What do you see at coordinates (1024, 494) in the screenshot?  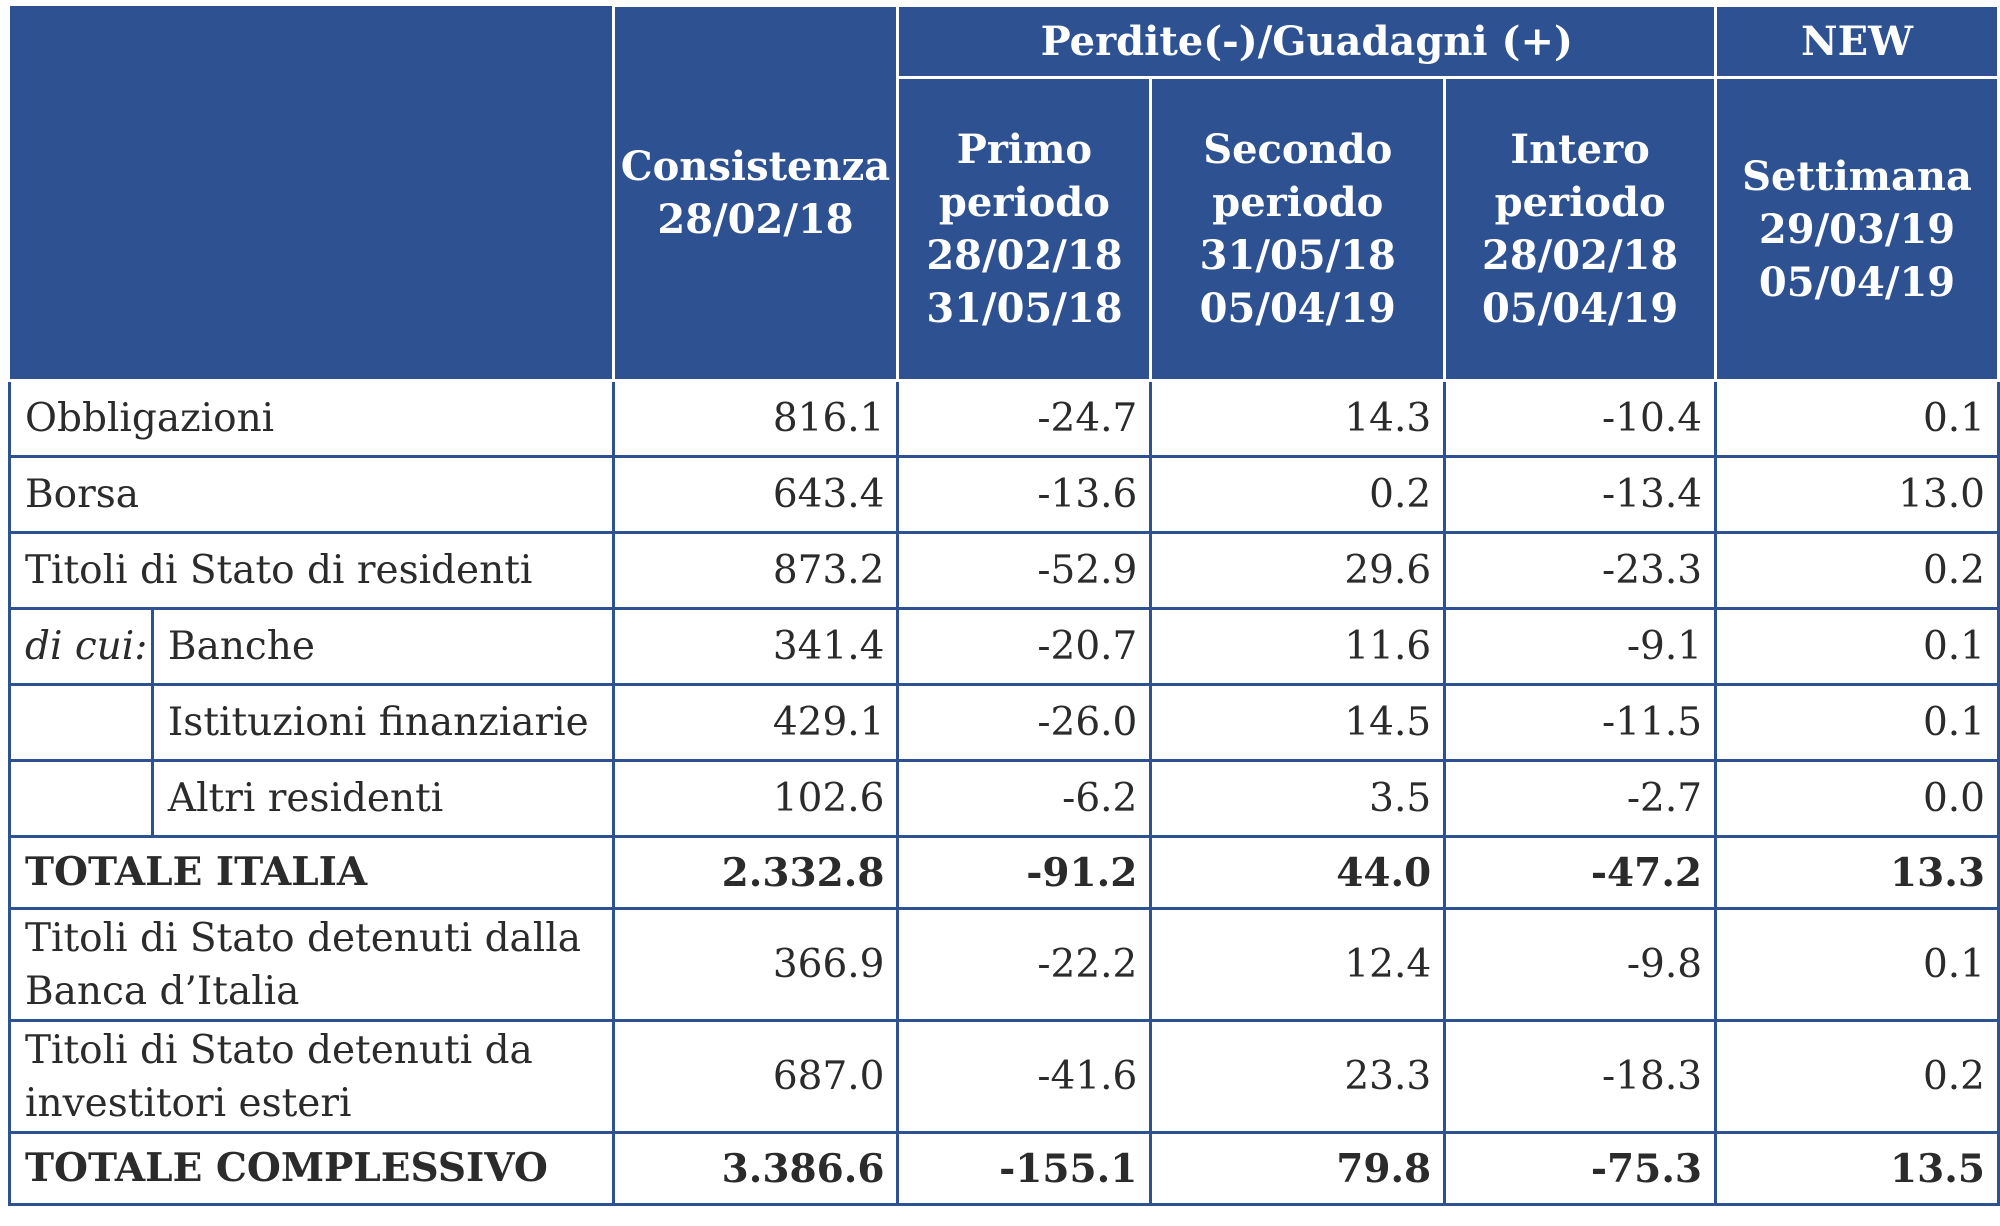 I see `cell-primo: -13.6` at bounding box center [1024, 494].